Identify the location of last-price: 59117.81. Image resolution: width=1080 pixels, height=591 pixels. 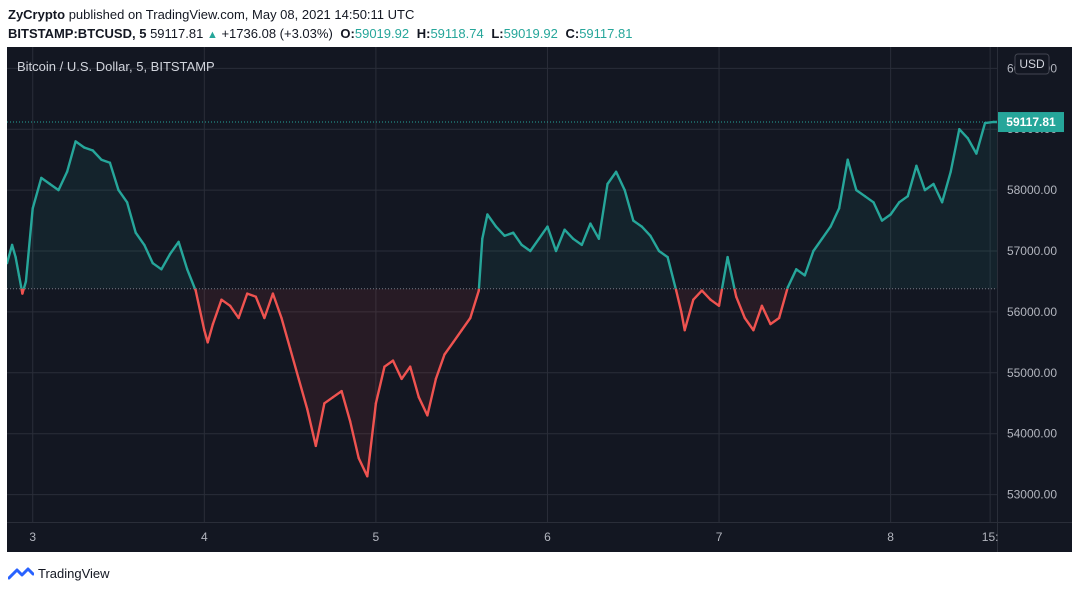
(177, 33).